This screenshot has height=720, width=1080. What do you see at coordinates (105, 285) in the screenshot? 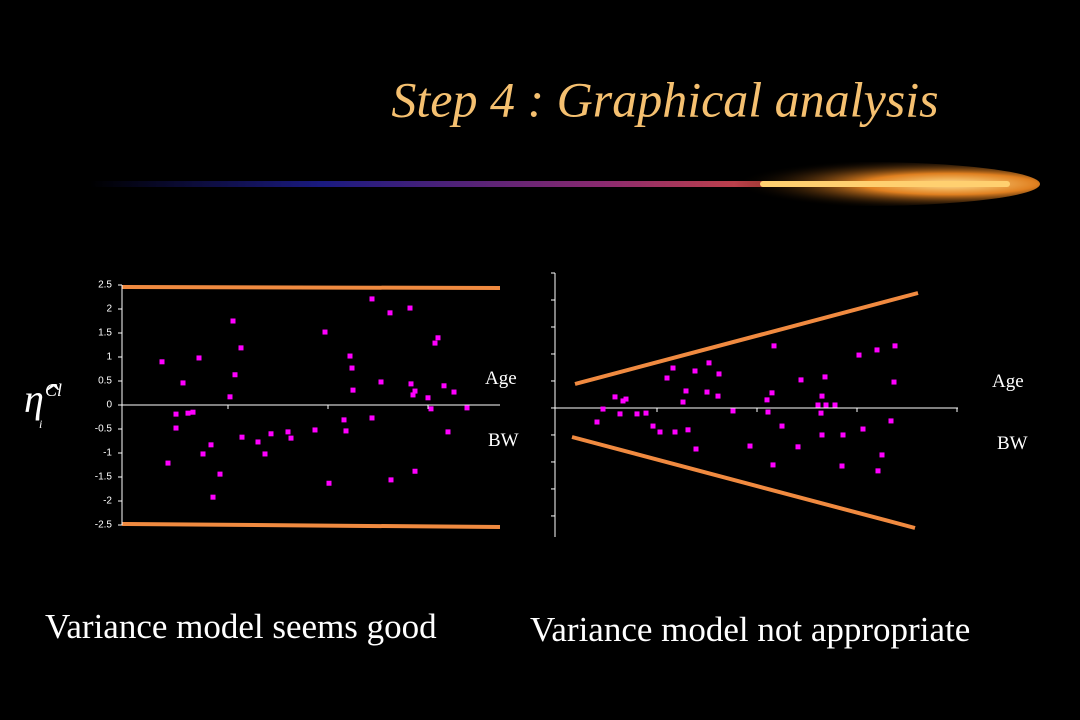
I see `y-tick-label: 2.5` at bounding box center [105, 285].